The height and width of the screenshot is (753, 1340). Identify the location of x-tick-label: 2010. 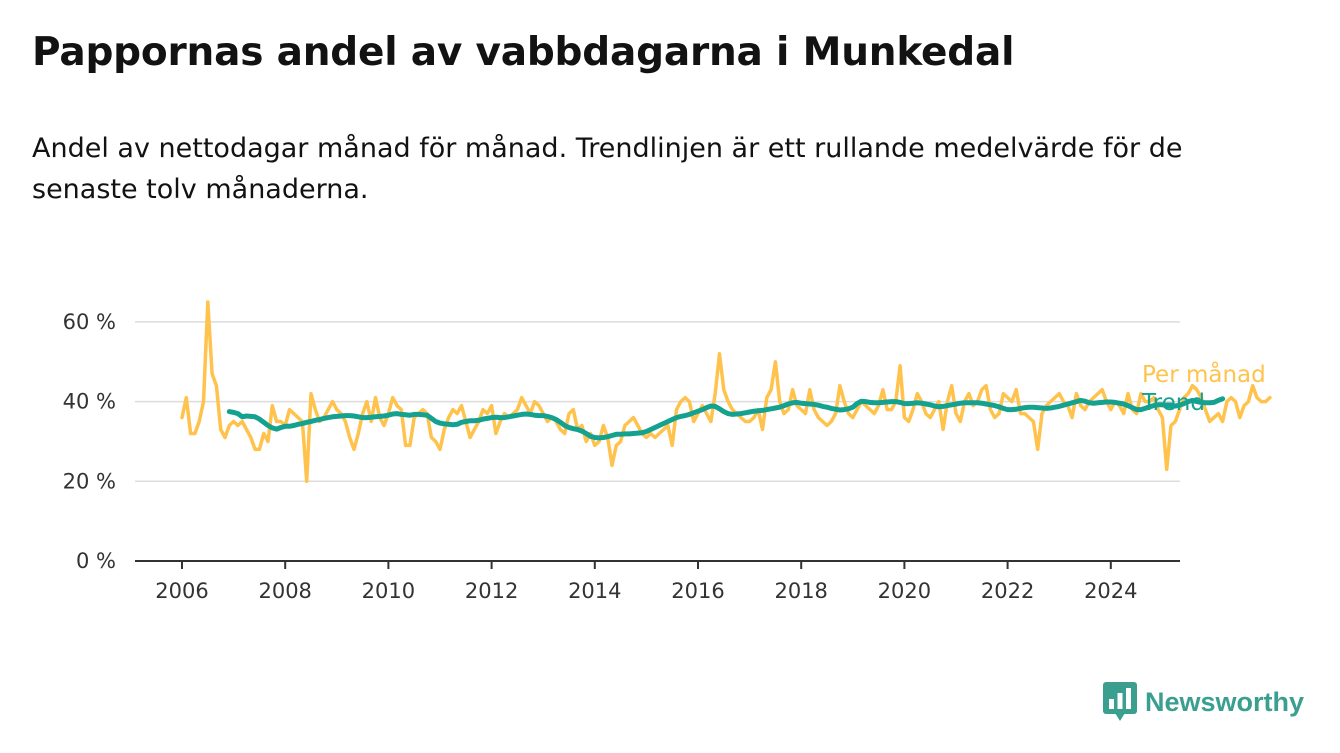
(388, 591).